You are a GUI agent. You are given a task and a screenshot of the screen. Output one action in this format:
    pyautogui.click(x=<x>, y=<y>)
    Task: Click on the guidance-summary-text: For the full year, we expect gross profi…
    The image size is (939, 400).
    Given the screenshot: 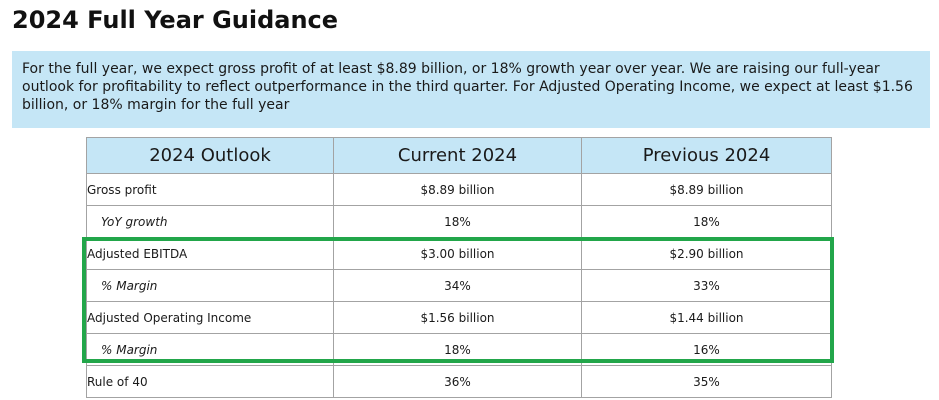 What is the action you would take?
    pyautogui.click(x=467, y=87)
    